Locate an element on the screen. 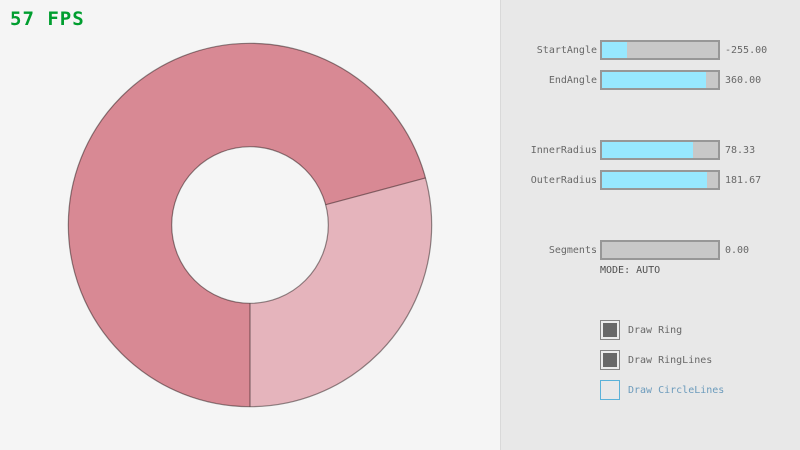 The image size is (800, 450). ring-inner-line is located at coordinates (250, 225).